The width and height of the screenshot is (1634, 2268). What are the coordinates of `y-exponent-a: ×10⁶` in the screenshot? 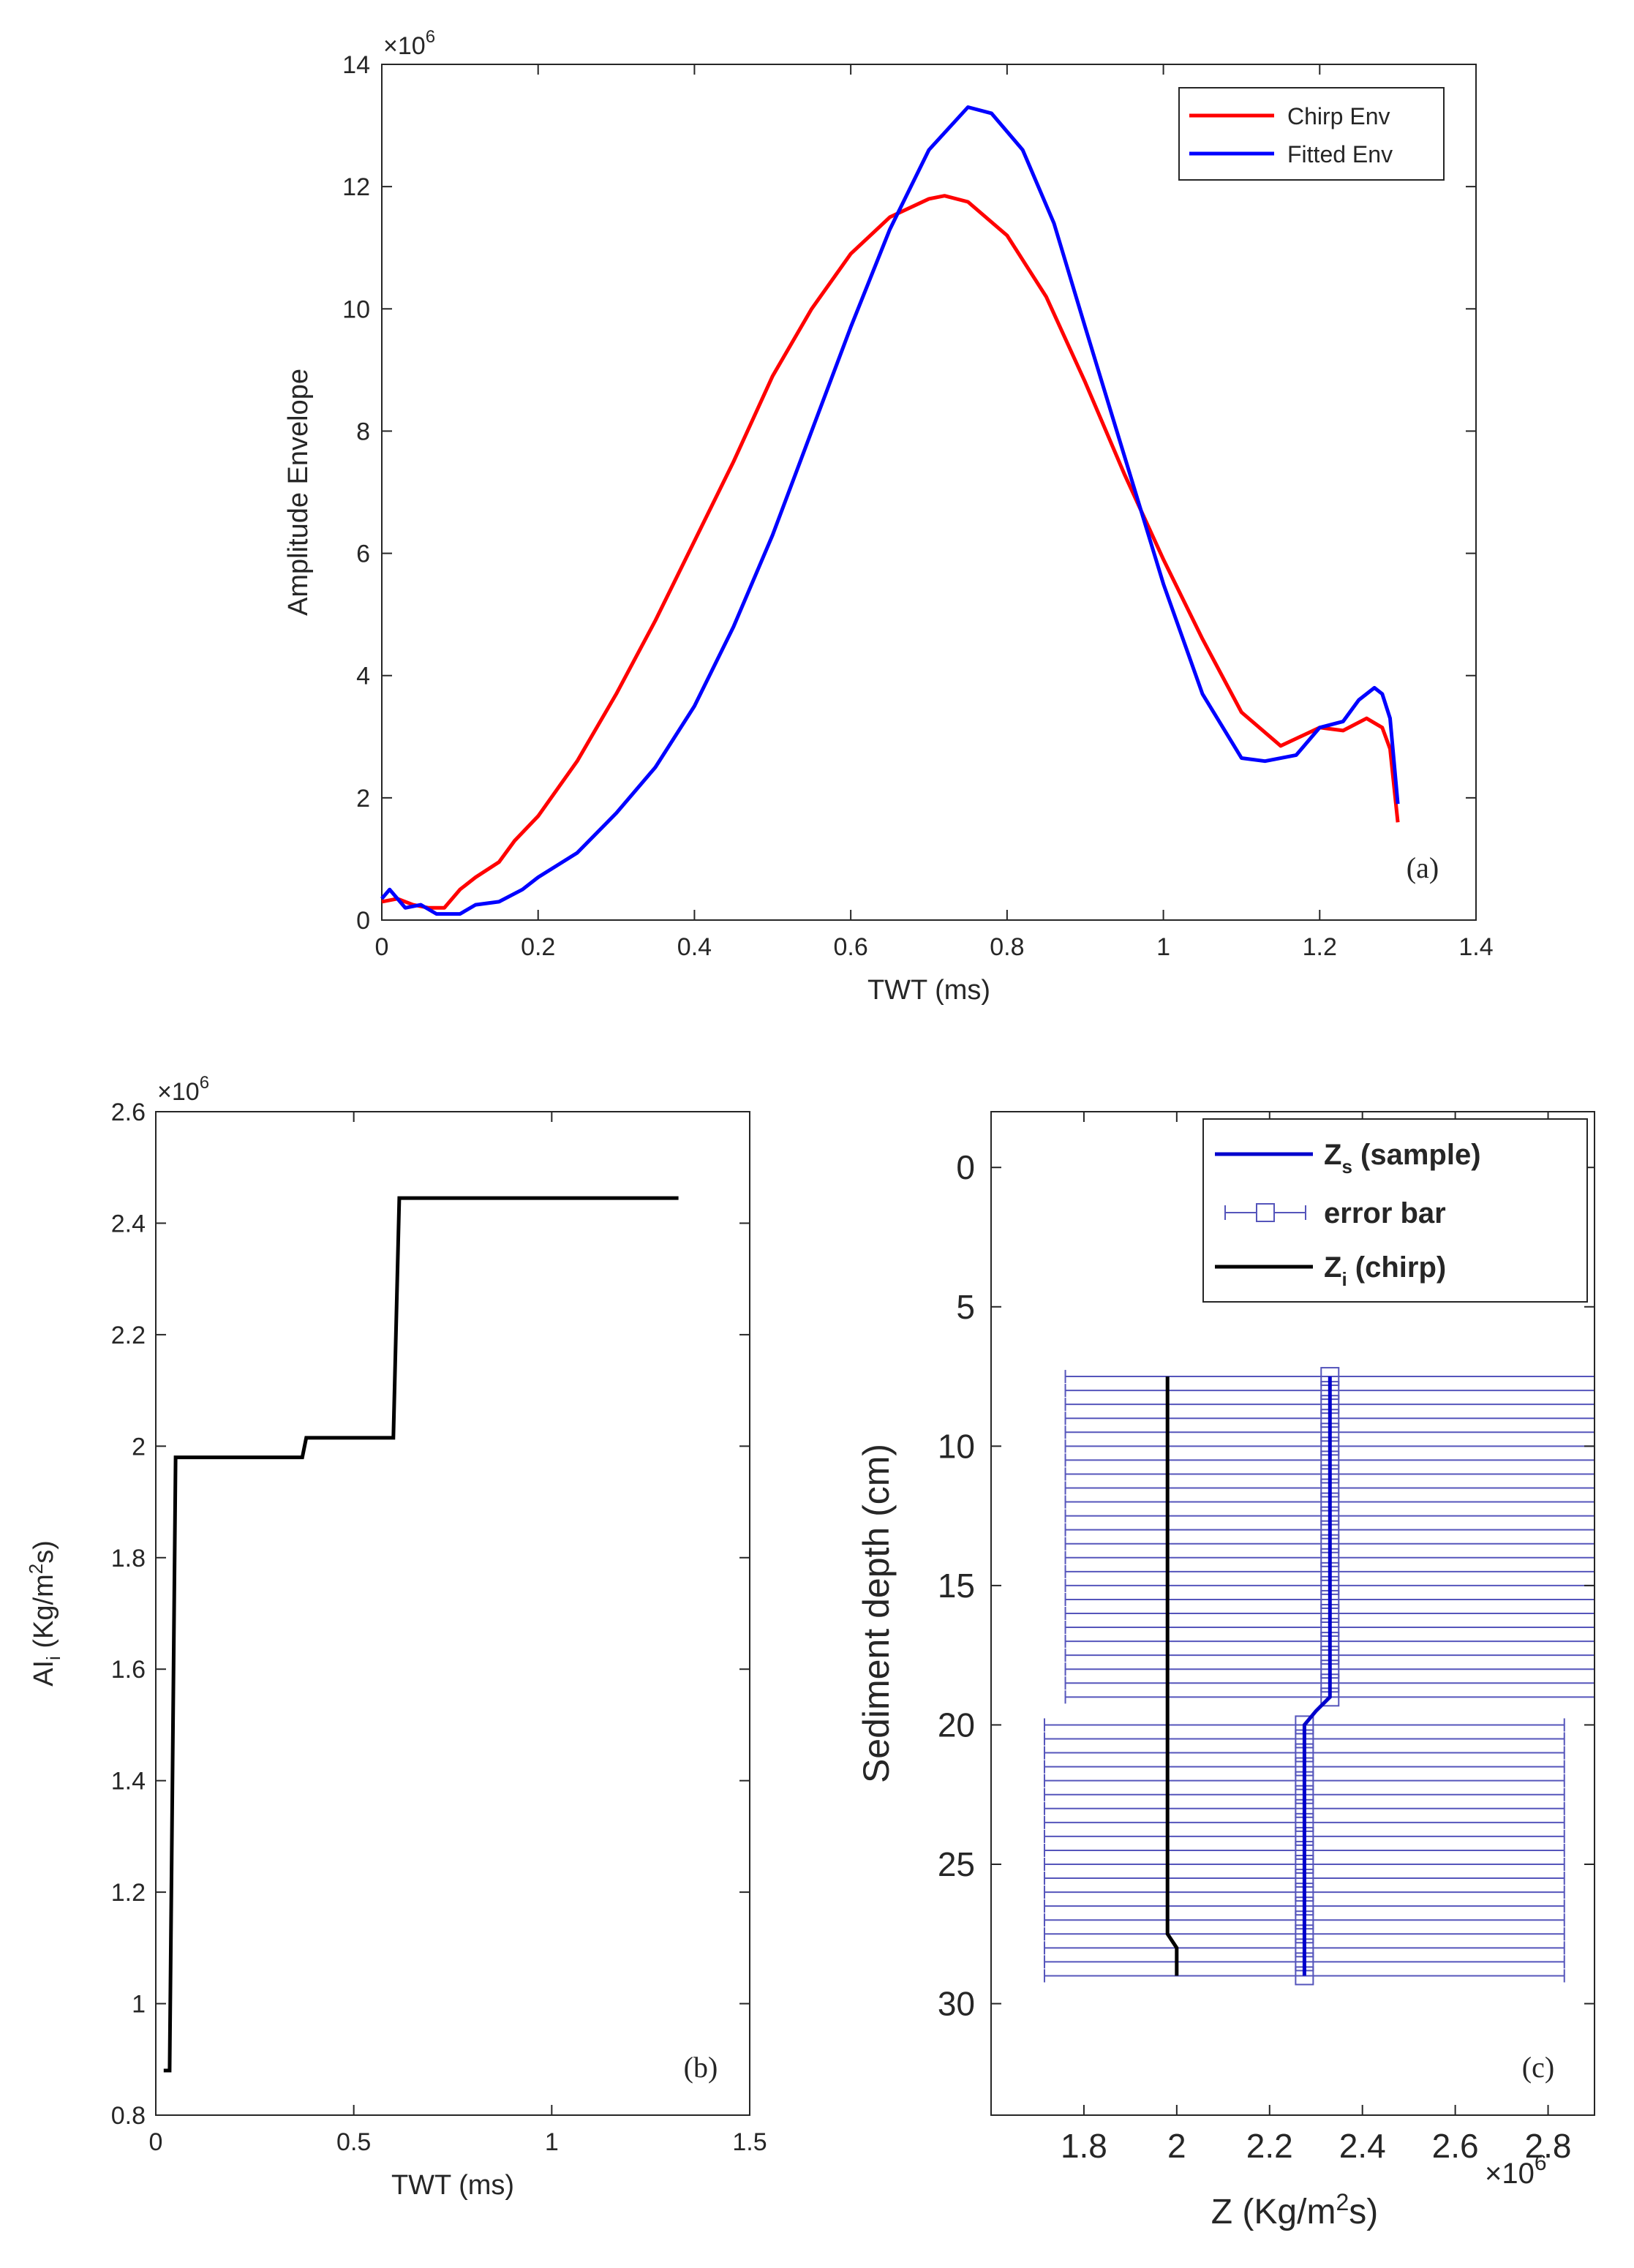 It's located at (409, 43).